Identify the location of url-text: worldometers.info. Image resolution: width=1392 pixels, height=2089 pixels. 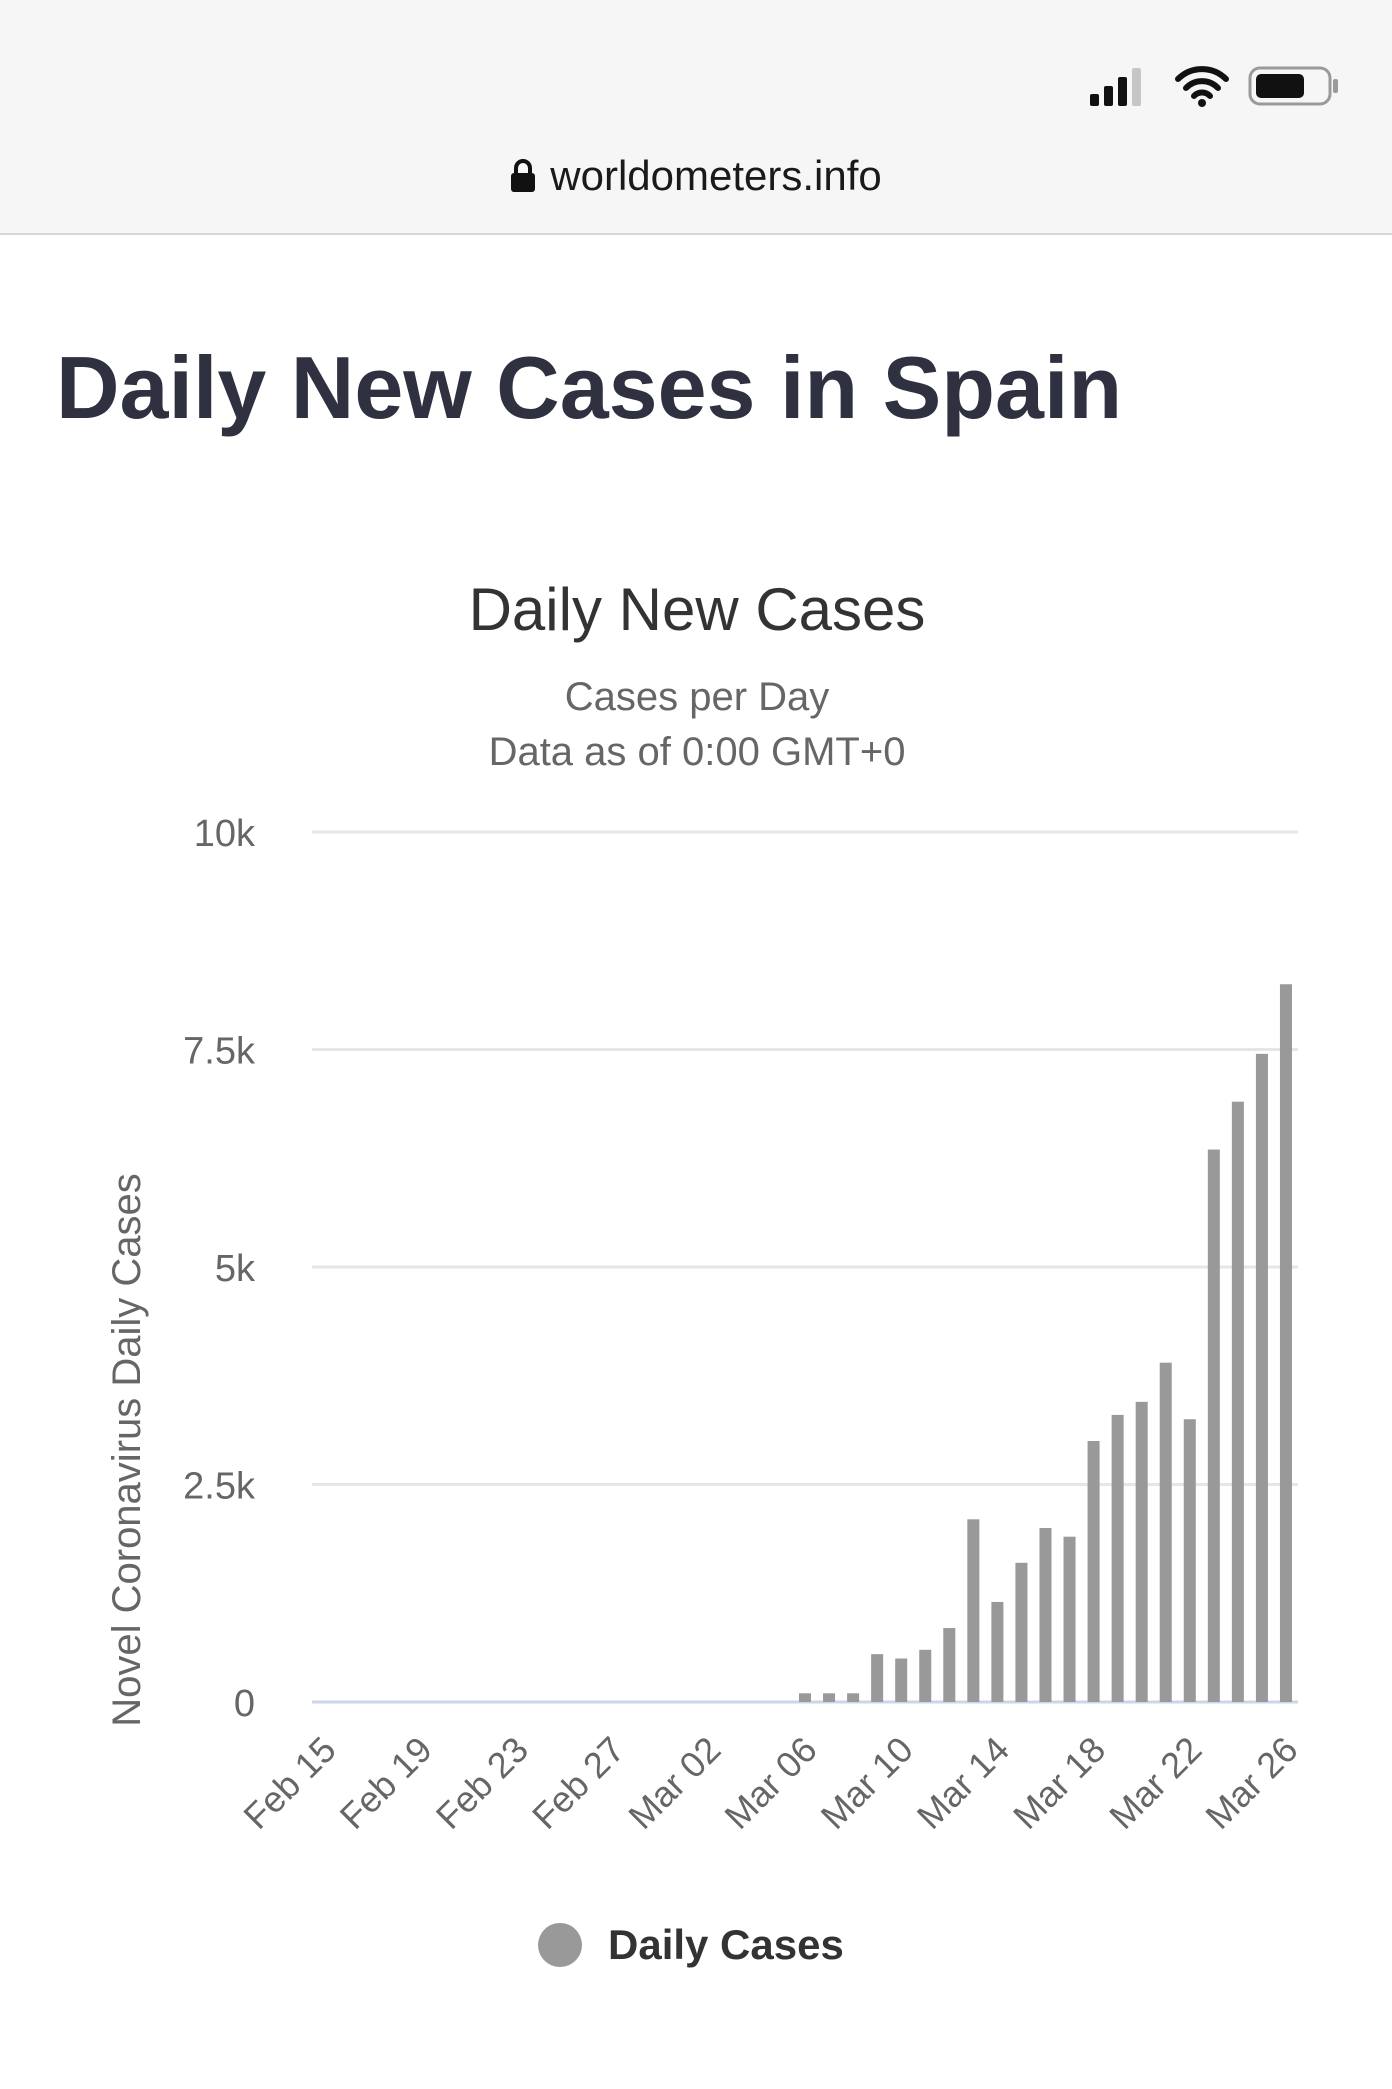
(716, 175).